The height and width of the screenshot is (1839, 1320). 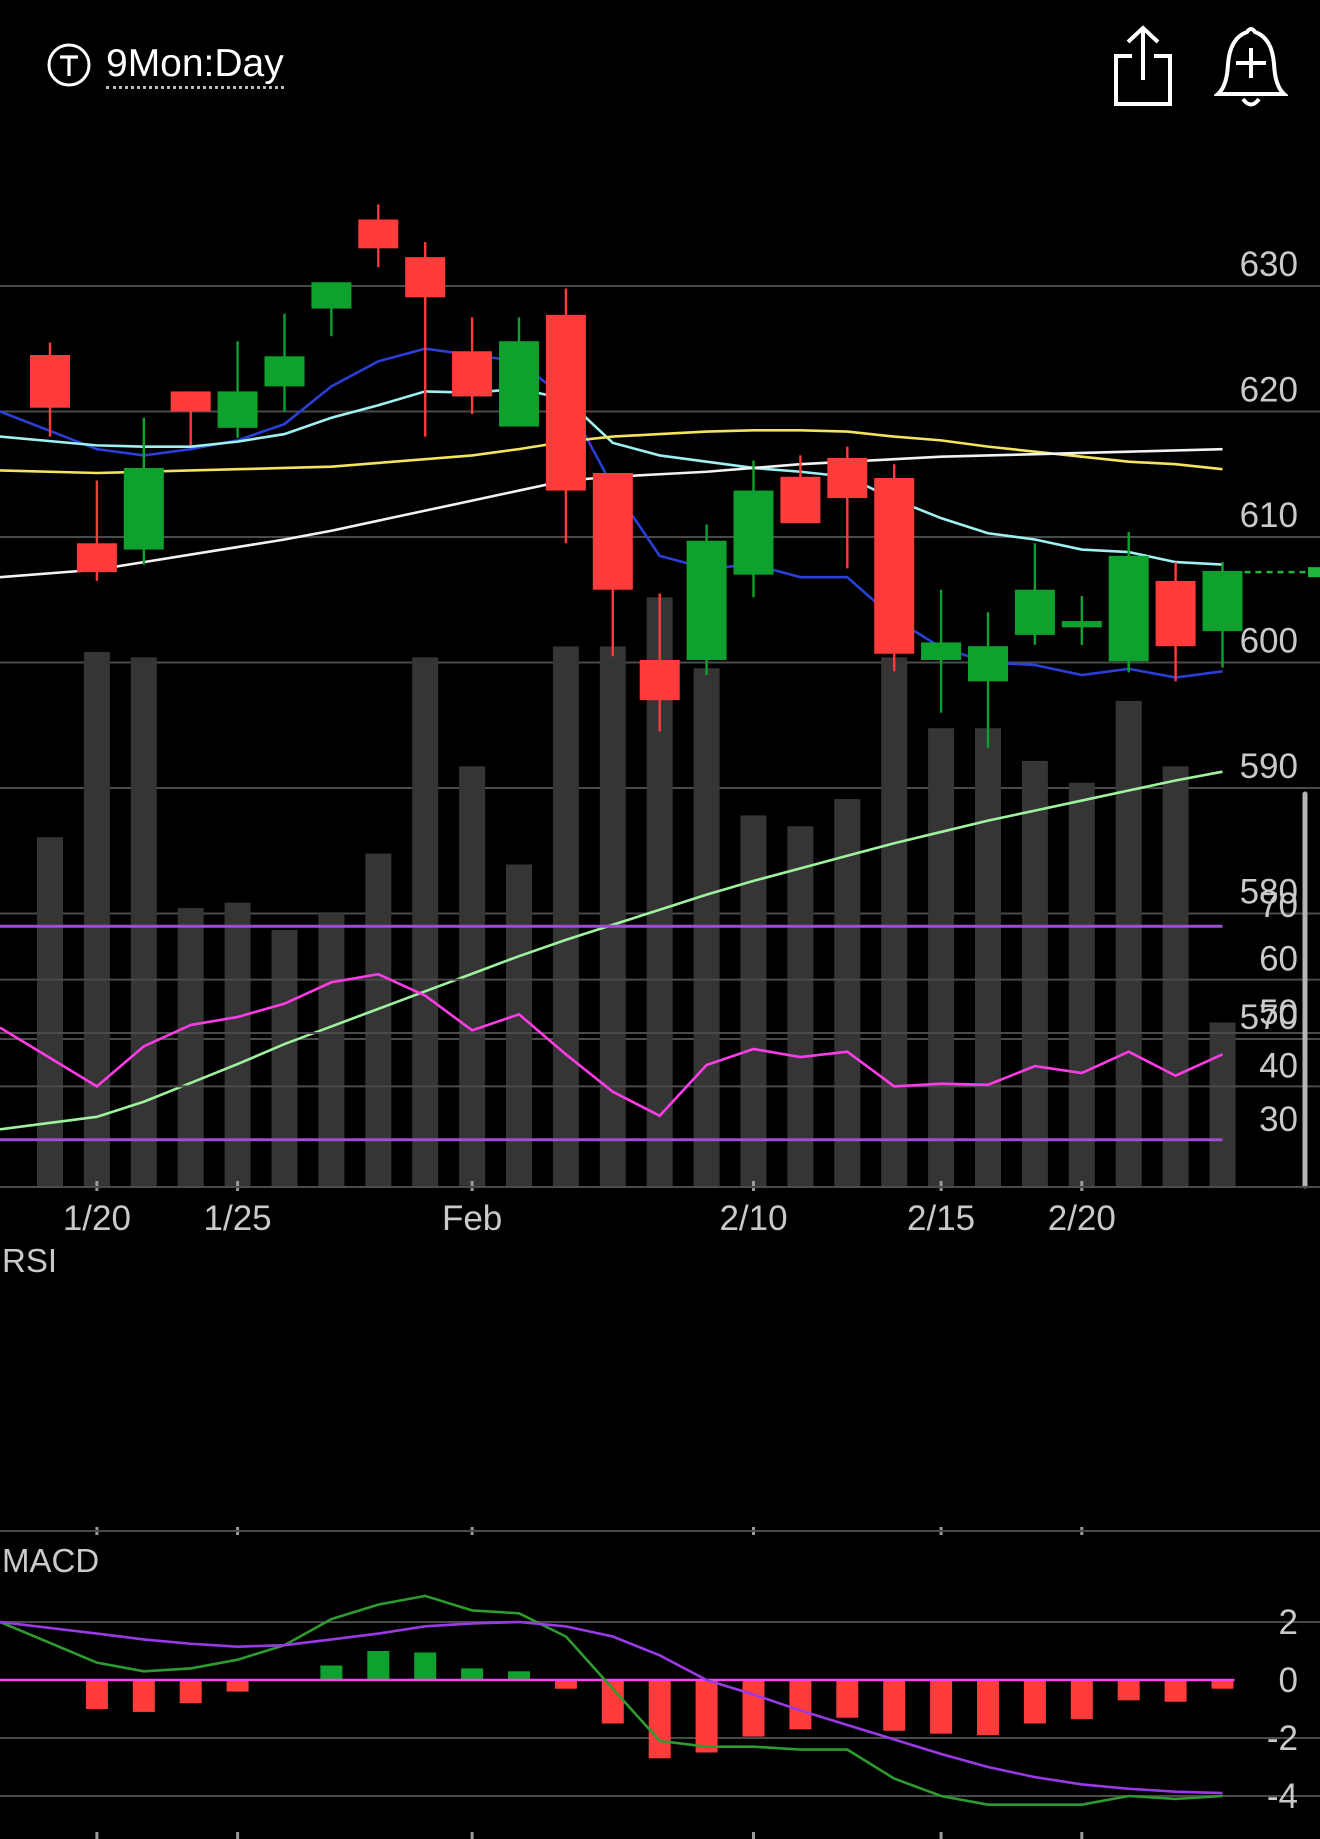 What do you see at coordinates (1269, 641) in the screenshot?
I see `price-axis: 630 620 610 600 590 580 570` at bounding box center [1269, 641].